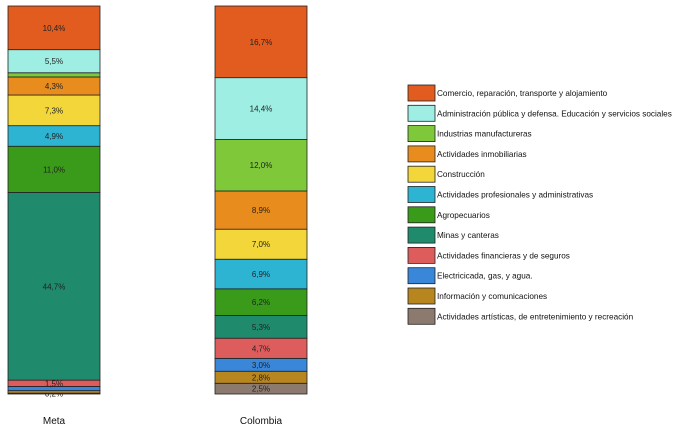 The image size is (685, 426). I want to click on category-label-meta: Meta, so click(54, 421).